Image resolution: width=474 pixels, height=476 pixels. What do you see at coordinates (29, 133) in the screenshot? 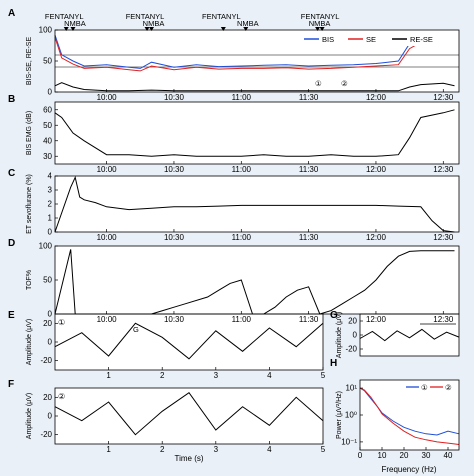
I see `panel-b-ylabel: BIS EMG (dB)` at bounding box center [29, 133].